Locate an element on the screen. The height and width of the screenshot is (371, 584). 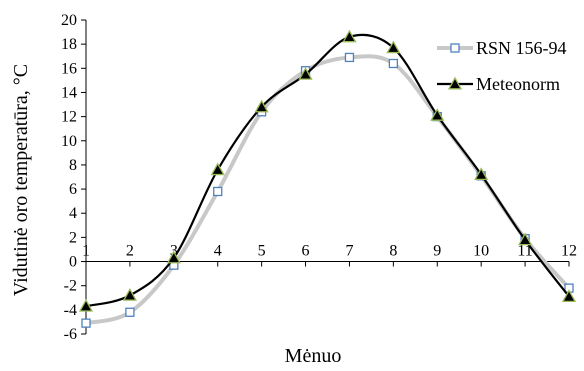
y-tick-labels: -6 -4 -2 0 2 4 6 8 10 12 14 16 18 20 is located at coordinates (69, 177).